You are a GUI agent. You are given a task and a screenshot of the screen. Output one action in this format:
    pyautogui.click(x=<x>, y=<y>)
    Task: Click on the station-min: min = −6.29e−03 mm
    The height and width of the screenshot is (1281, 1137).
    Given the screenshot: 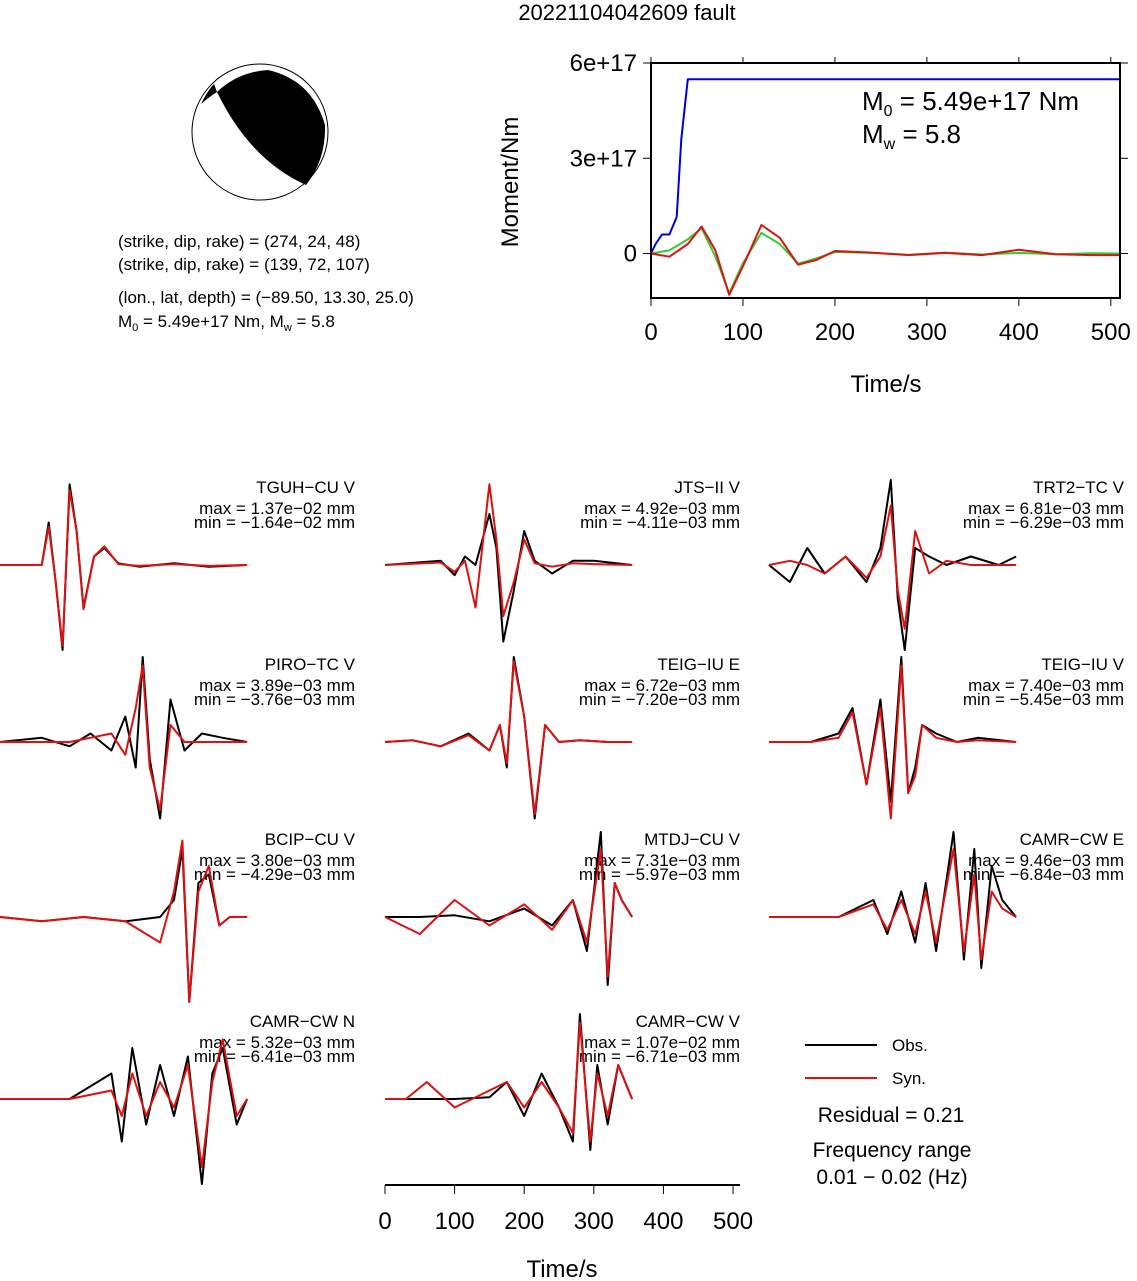 What is the action you would take?
    pyautogui.click(x=1043, y=522)
    